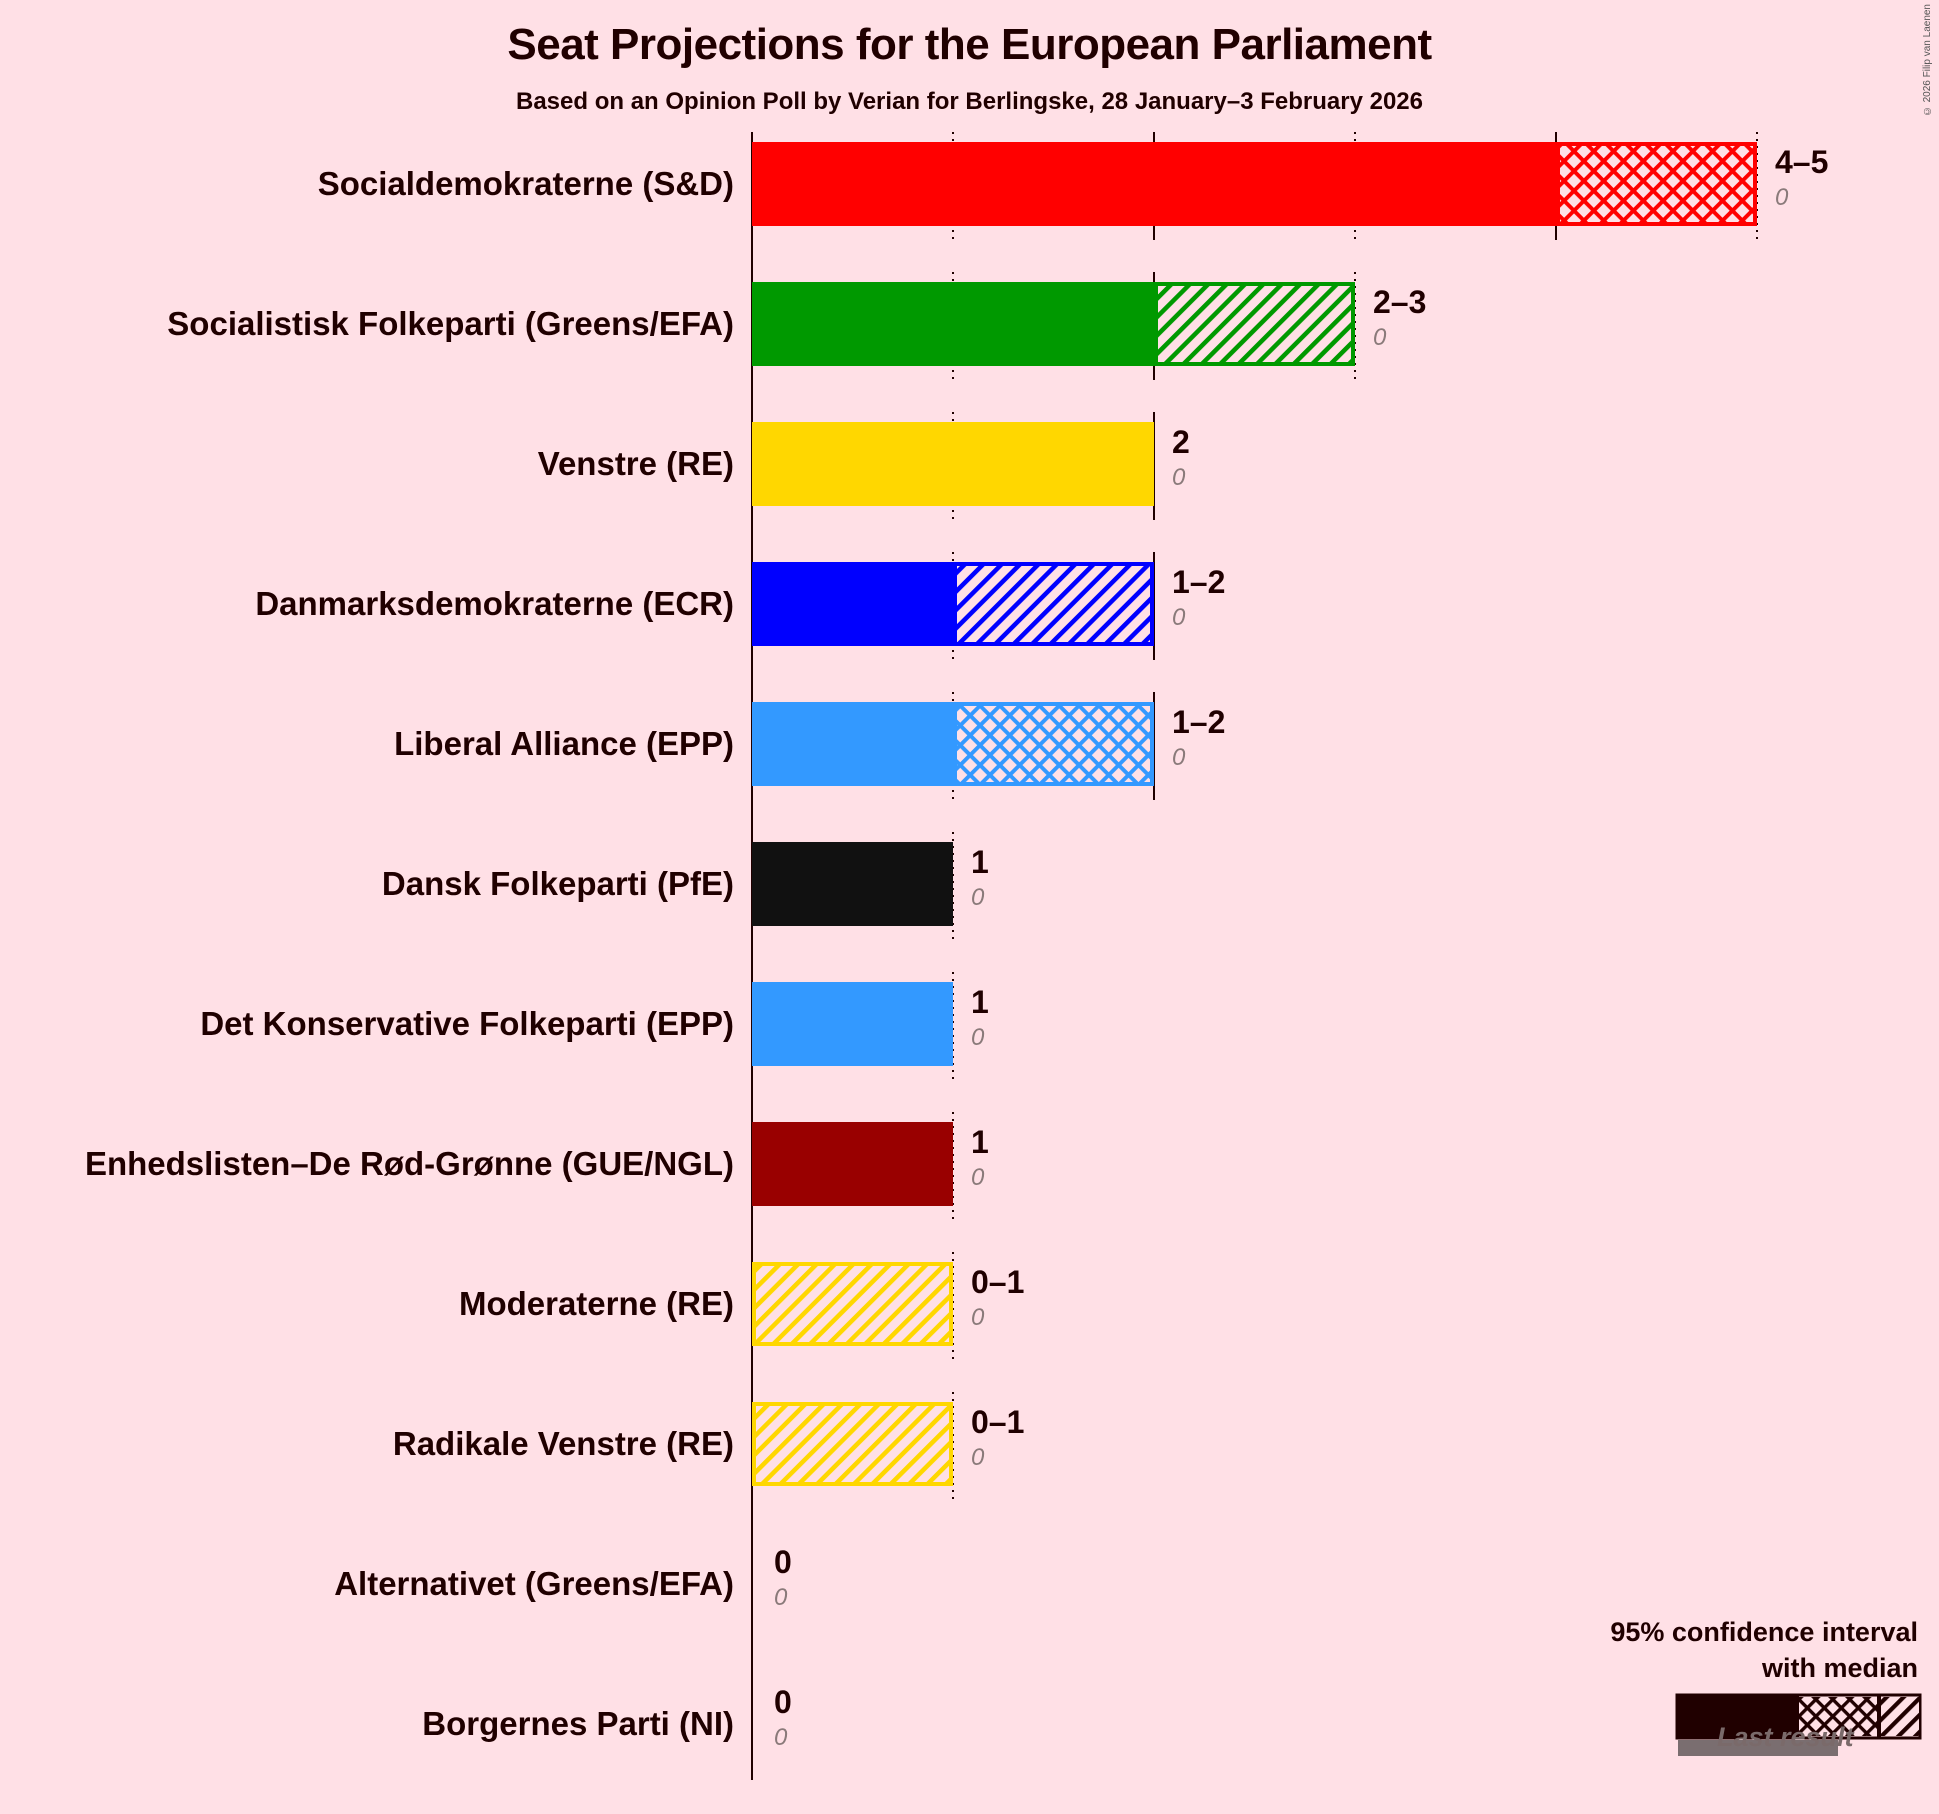 This screenshot has height=1814, width=1939. I want to click on party-label: Danmarksdemokraterne (ECR), so click(494, 603).